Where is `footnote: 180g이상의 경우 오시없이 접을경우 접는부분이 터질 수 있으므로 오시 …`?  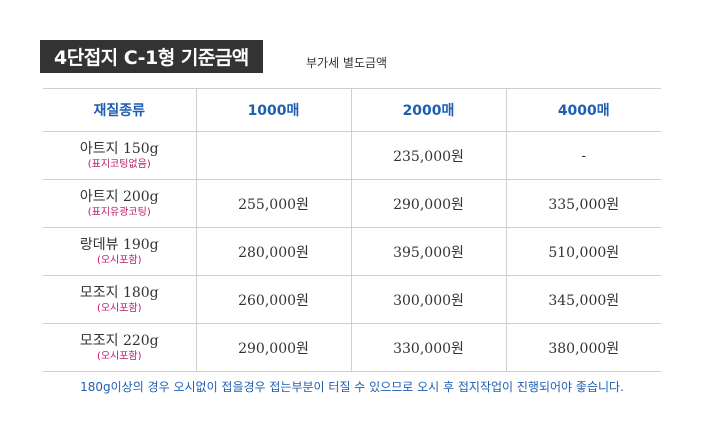
footnote: 180g이상의 경우 오시없이 접을경우 접는부분이 터질 수 있으므로 오시 … is located at coordinates (352, 387).